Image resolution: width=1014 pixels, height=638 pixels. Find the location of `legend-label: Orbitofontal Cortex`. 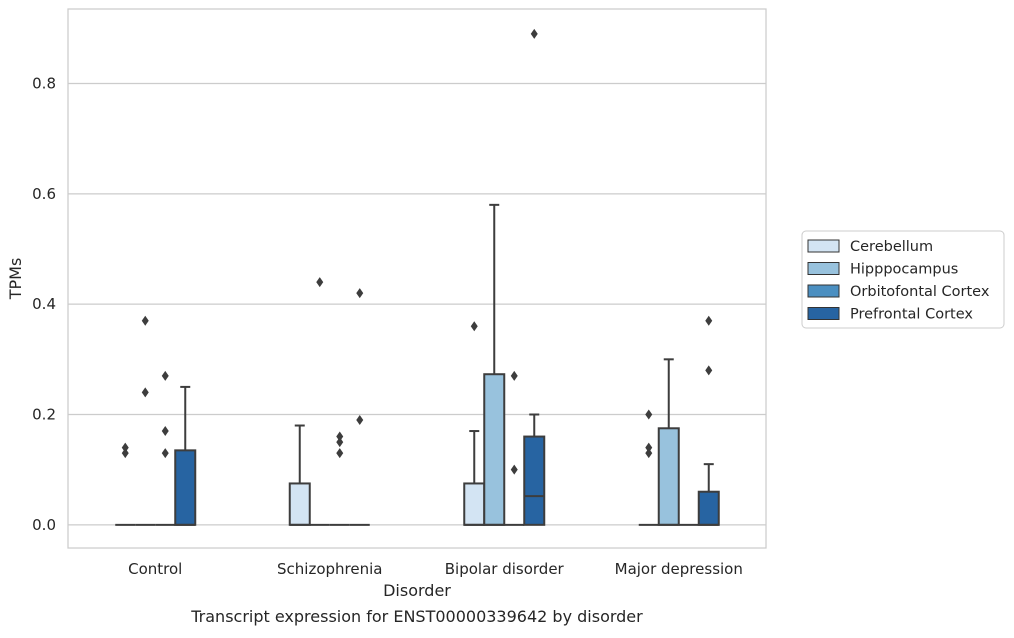

legend-label: Orbitofontal Cortex is located at coordinates (920, 292).